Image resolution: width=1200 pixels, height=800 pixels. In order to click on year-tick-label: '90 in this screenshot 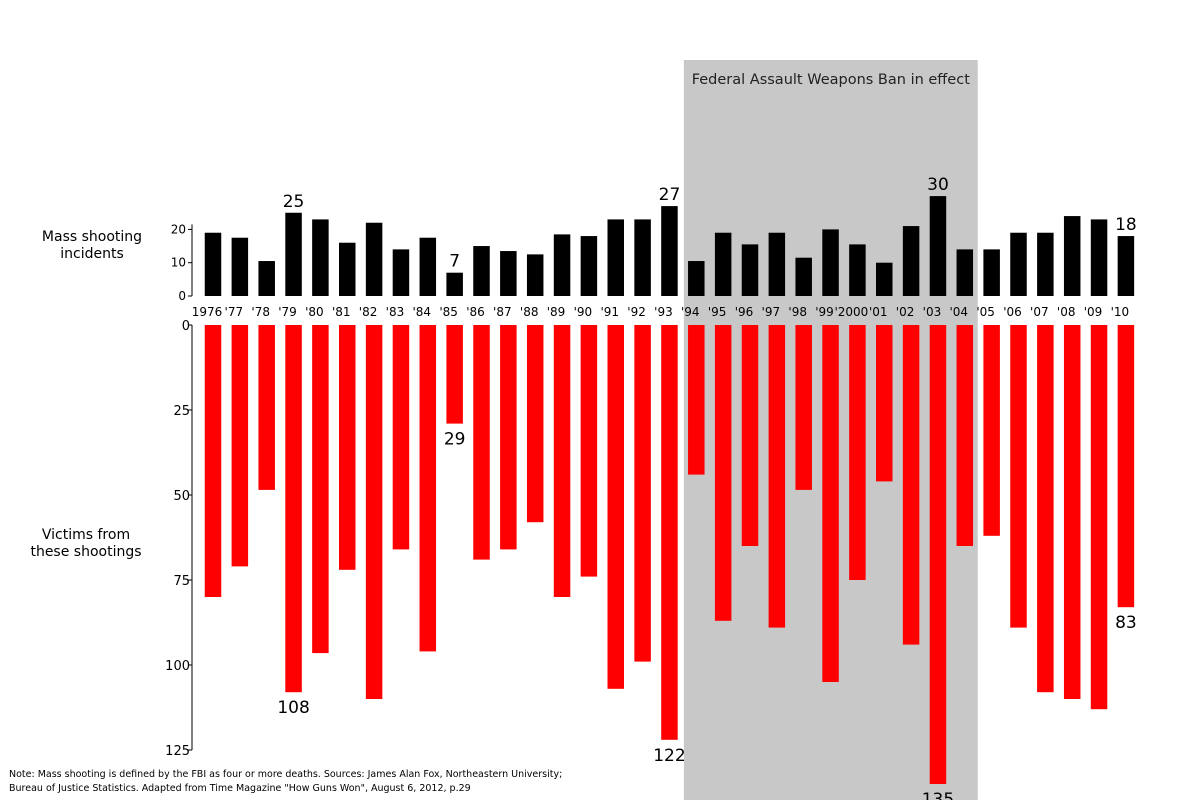, I will do `click(583, 312)`.